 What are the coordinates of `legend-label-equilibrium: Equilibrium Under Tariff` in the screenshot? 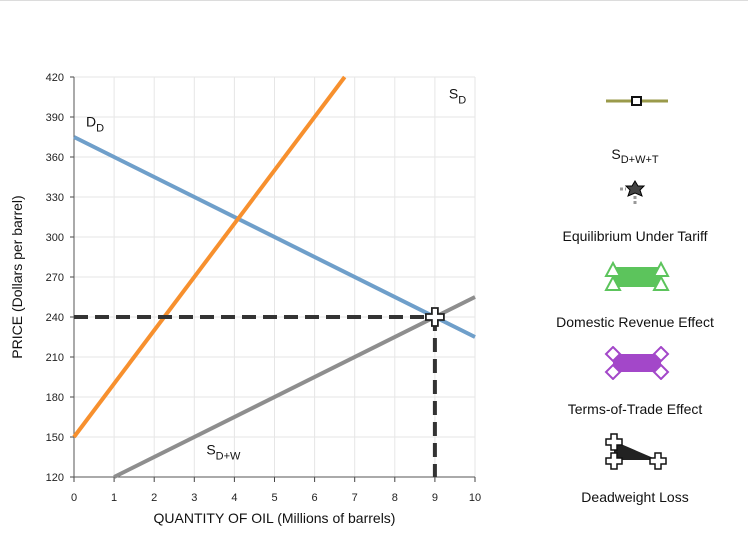 It's located at (635, 236).